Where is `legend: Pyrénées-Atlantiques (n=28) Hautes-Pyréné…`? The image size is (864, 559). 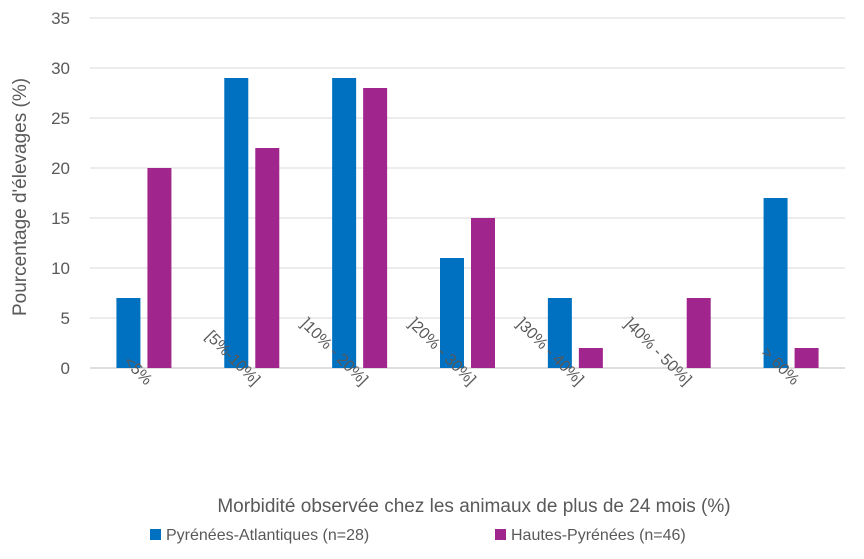 legend: Pyrénées-Atlantiques (n=28) Hautes-Pyréné… is located at coordinates (418, 535).